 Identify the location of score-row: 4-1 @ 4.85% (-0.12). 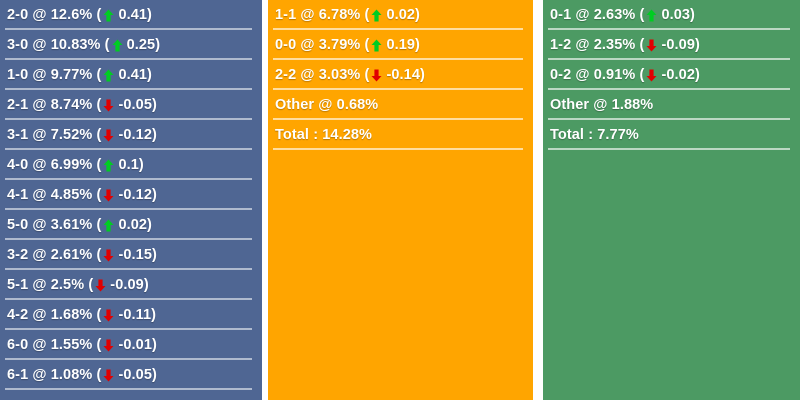
(131, 195).